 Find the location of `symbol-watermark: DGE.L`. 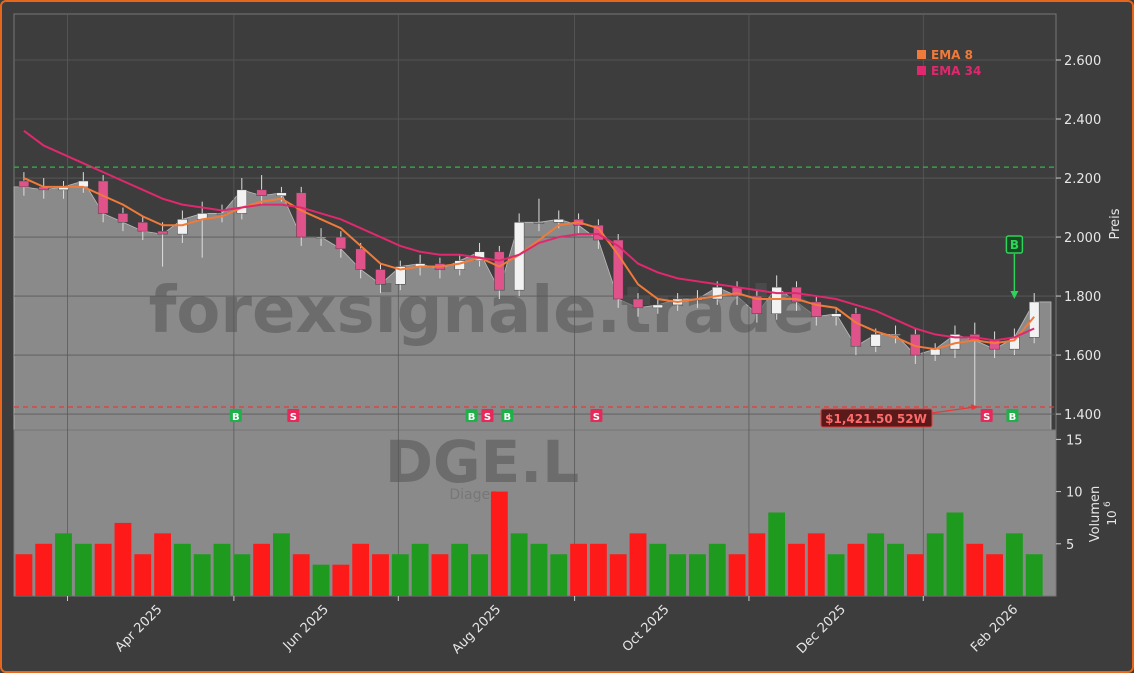

symbol-watermark: DGE.L is located at coordinates (482, 462).